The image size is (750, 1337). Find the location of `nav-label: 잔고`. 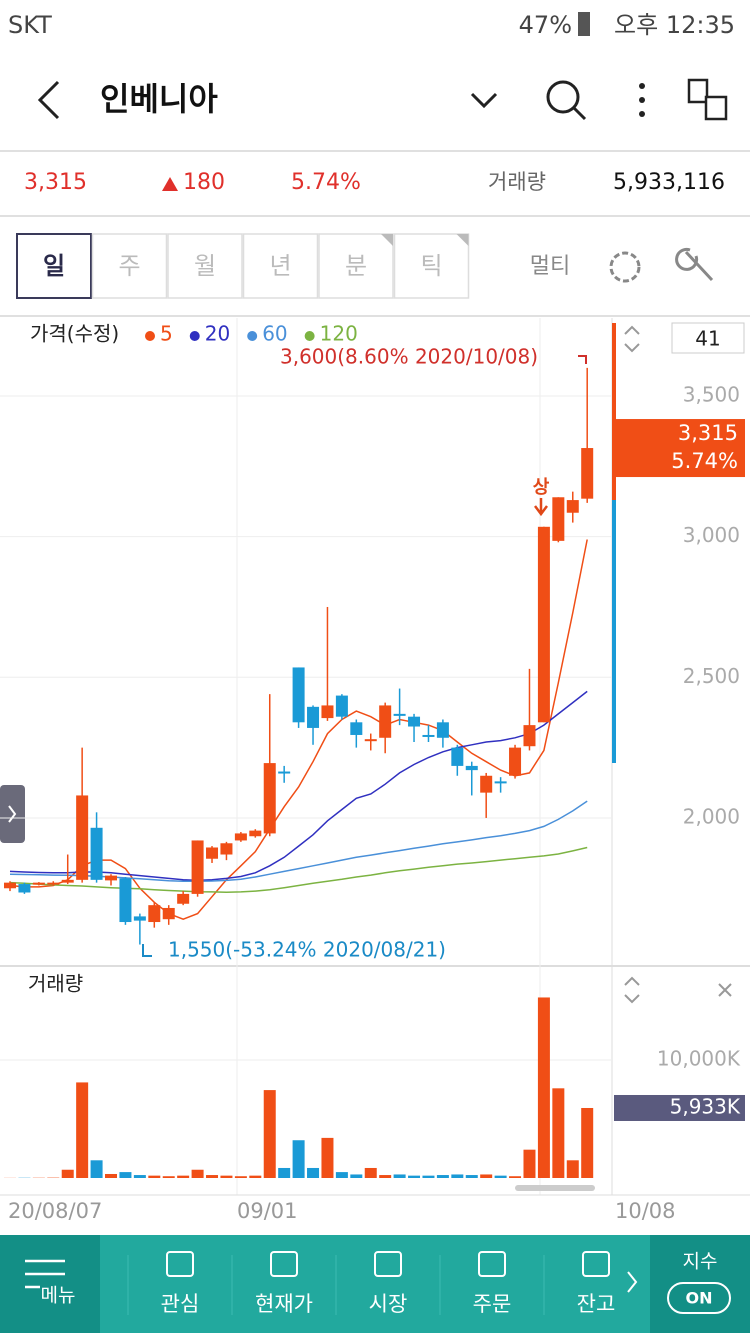

nav-label: 잔고 is located at coordinates (596, 1304).